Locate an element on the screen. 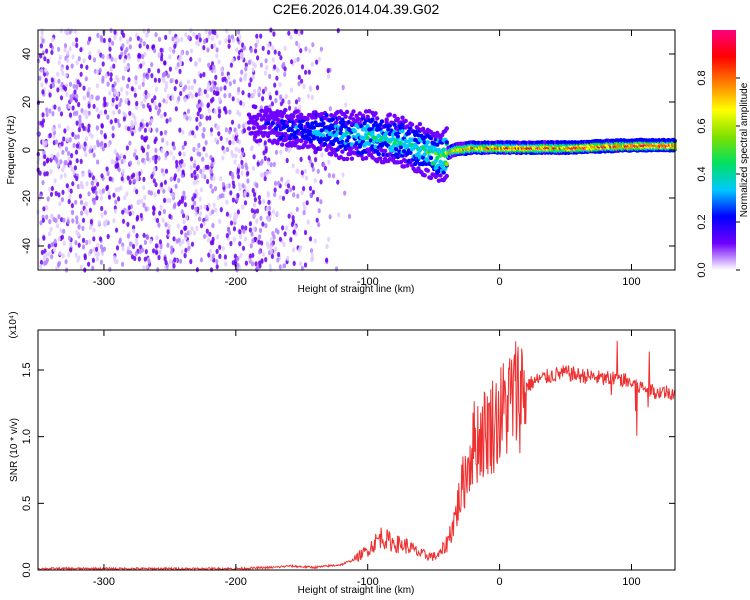 This screenshot has height=600, width=750. snr-x-label: Height of straight line (km) is located at coordinates (356, 590).